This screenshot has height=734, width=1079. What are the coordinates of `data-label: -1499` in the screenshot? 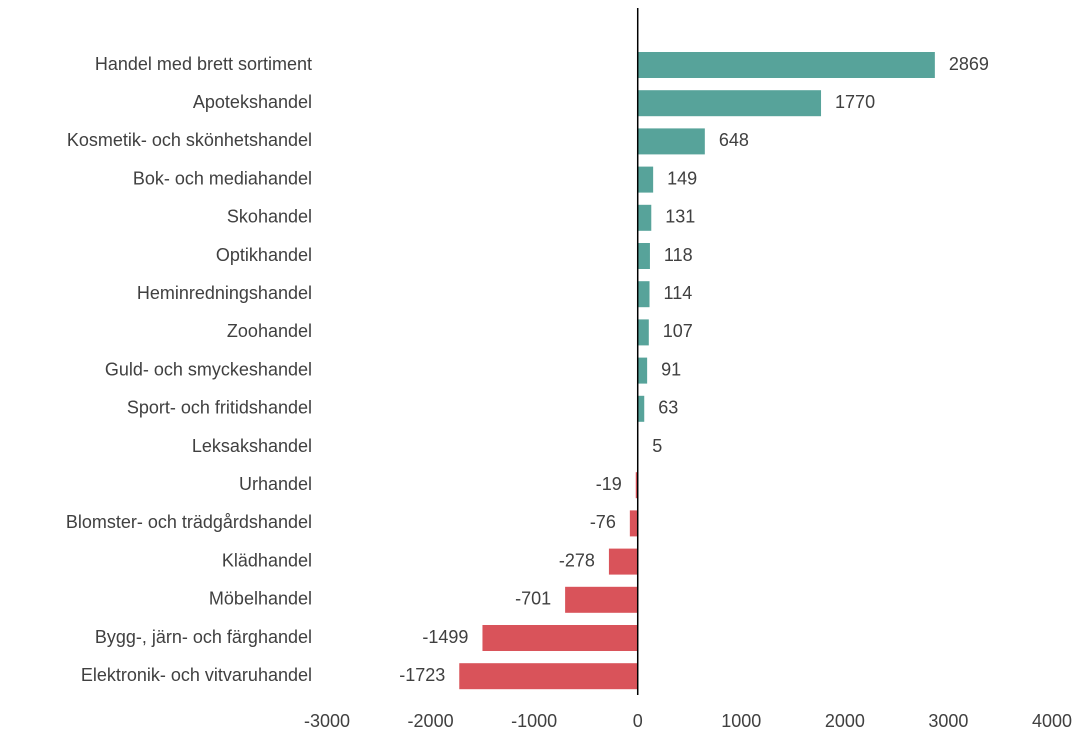 It's located at (445, 637).